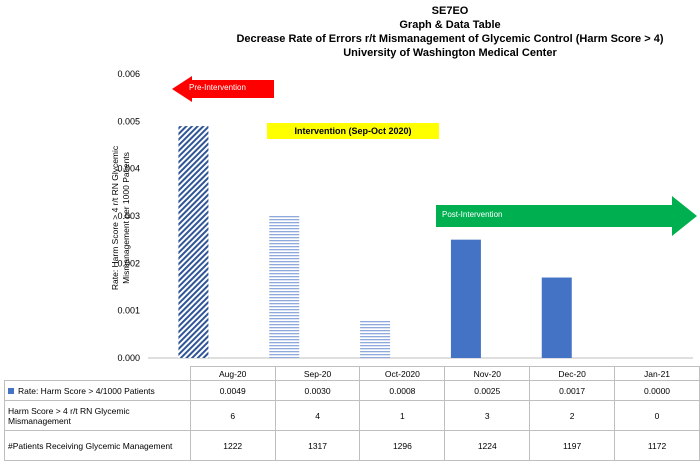 Image resolution: width=700 pixels, height=464 pixels. I want to click on table-cell: 6, so click(232, 415).